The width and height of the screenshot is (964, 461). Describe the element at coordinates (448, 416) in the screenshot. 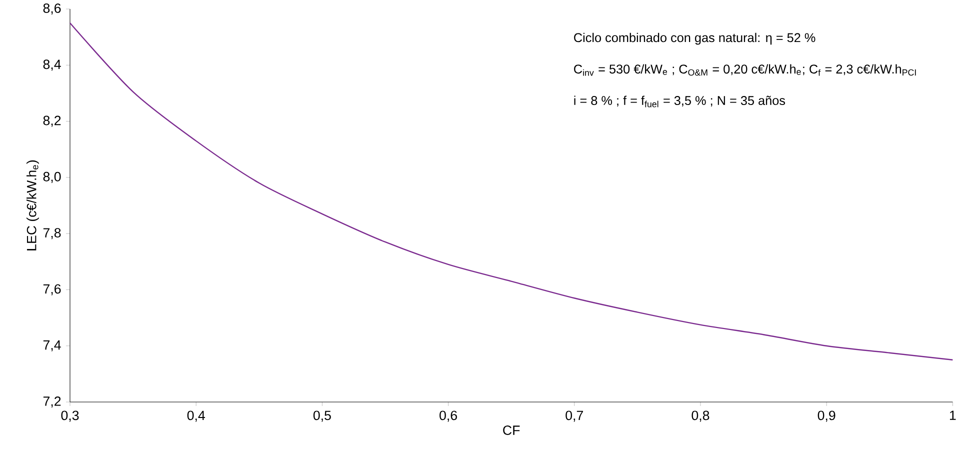

I see `x-tick-label: 0,6` at that location.